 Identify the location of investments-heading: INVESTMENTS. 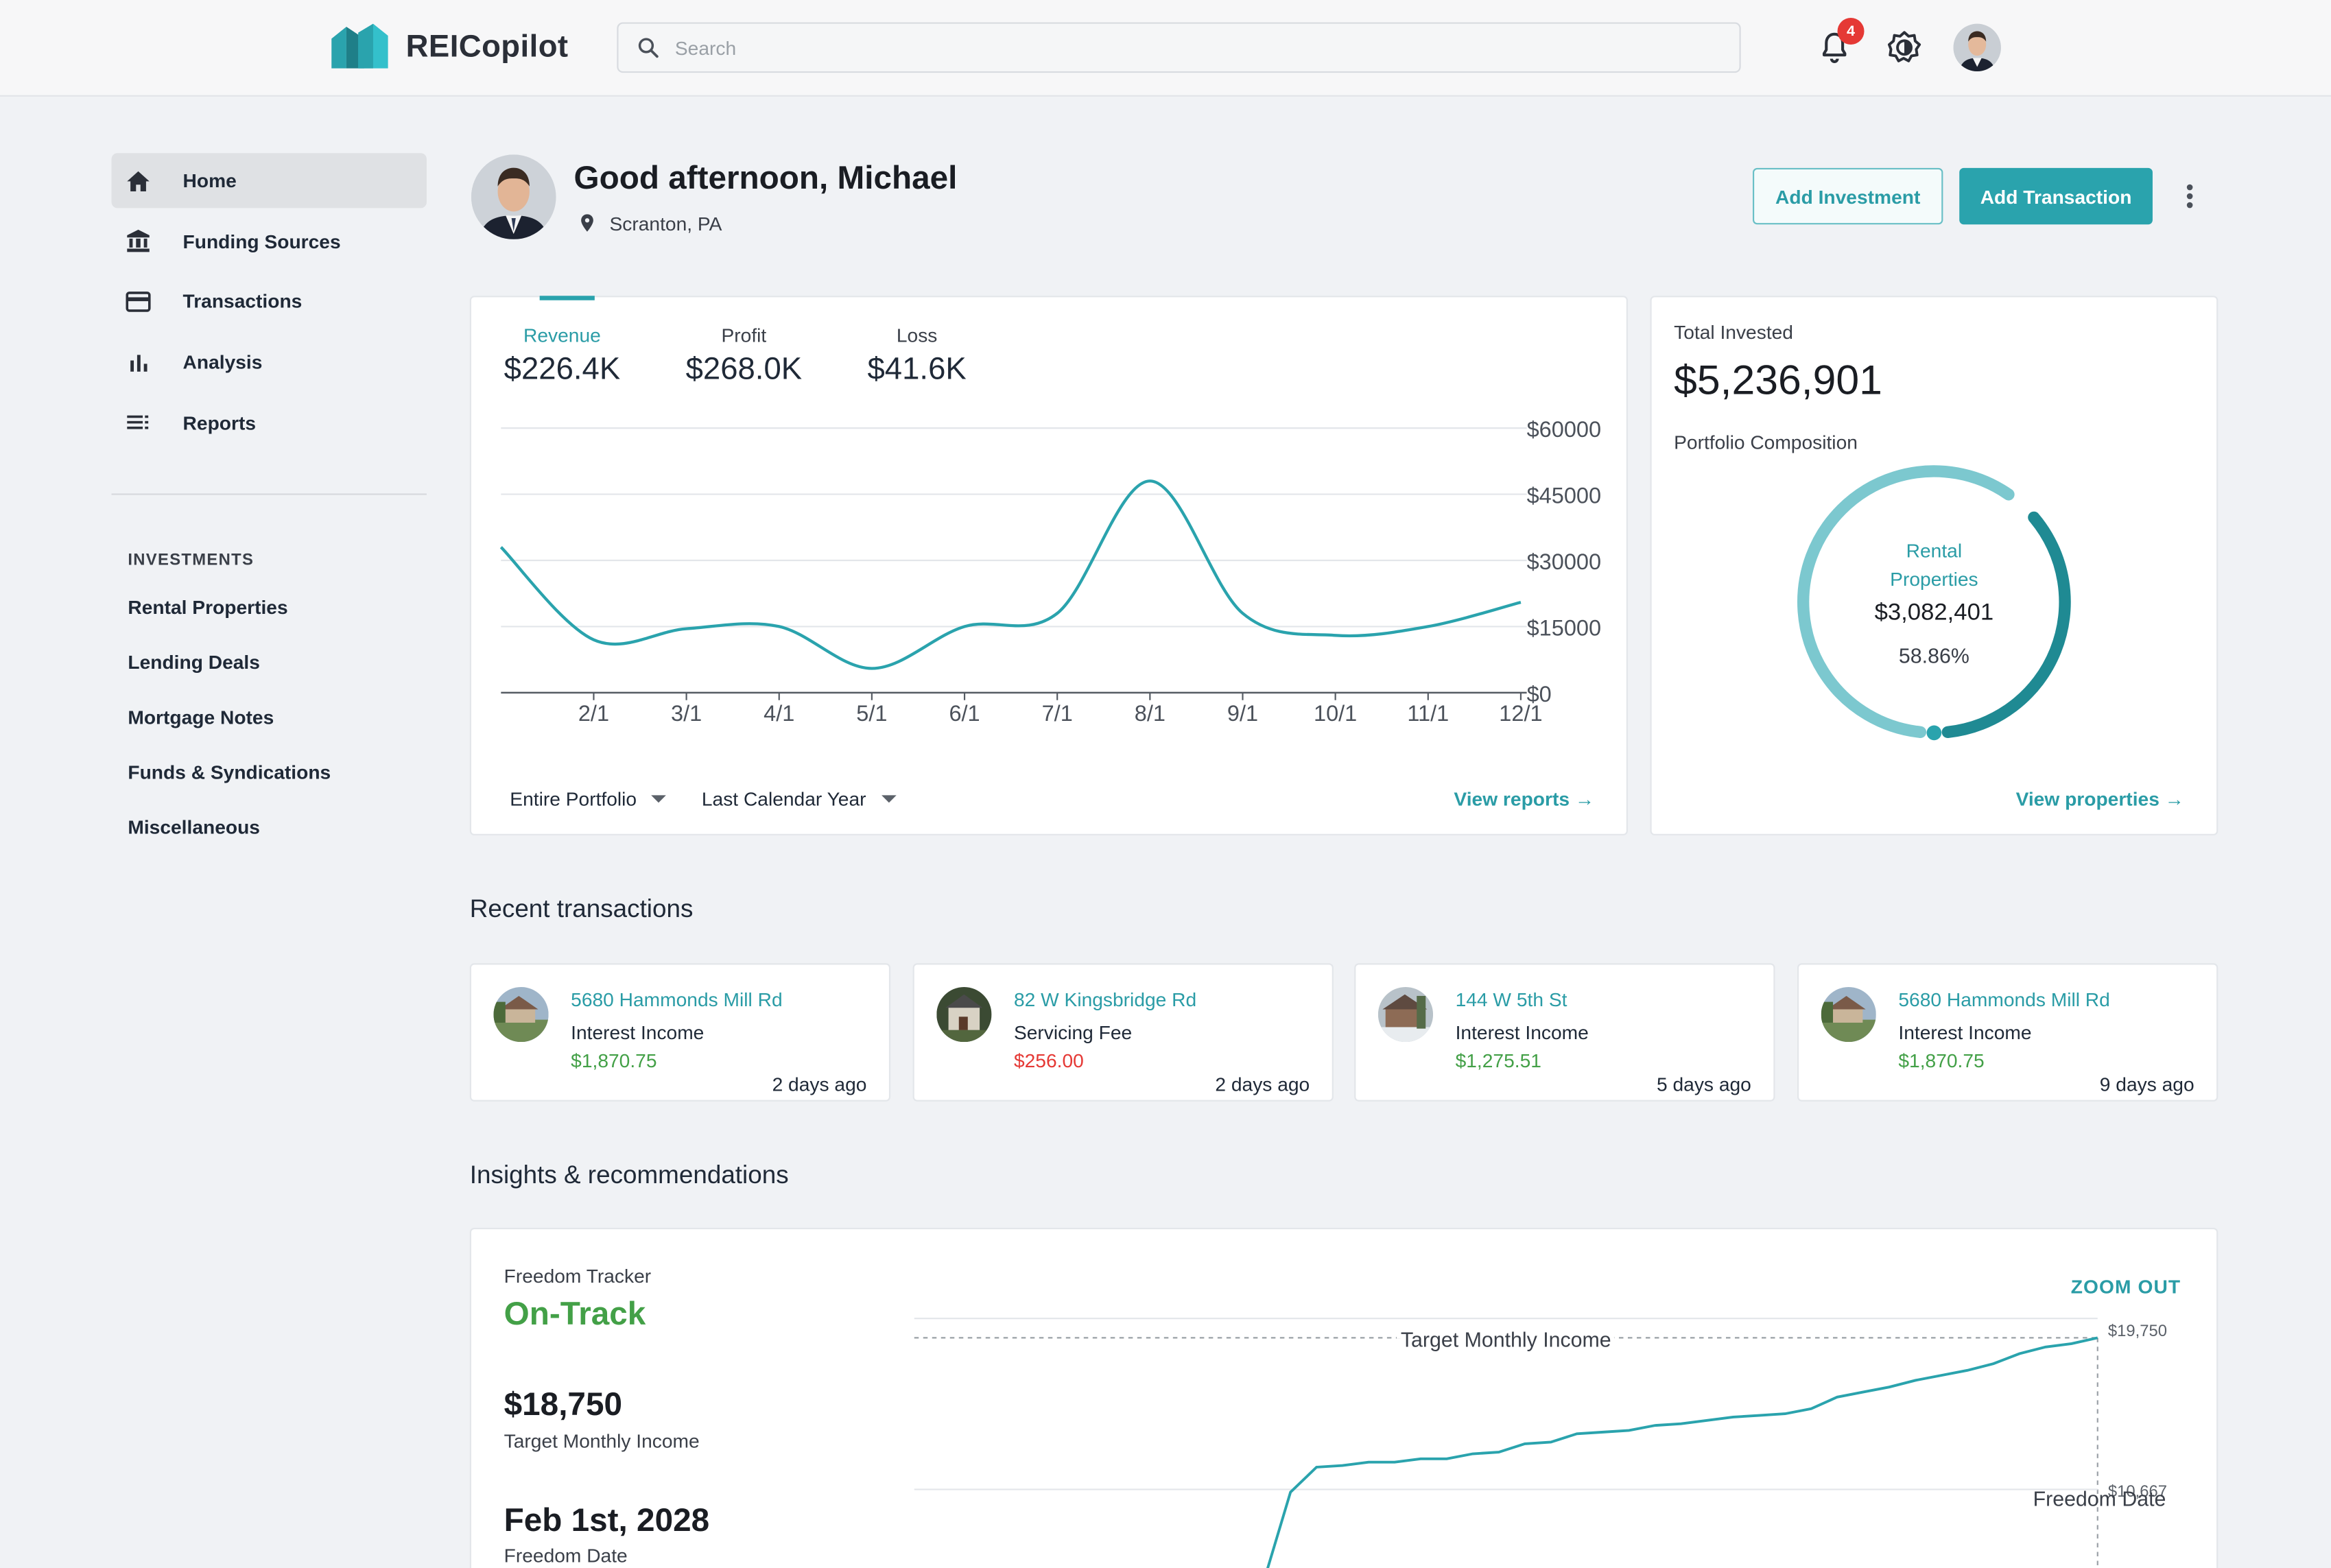
(191, 560).